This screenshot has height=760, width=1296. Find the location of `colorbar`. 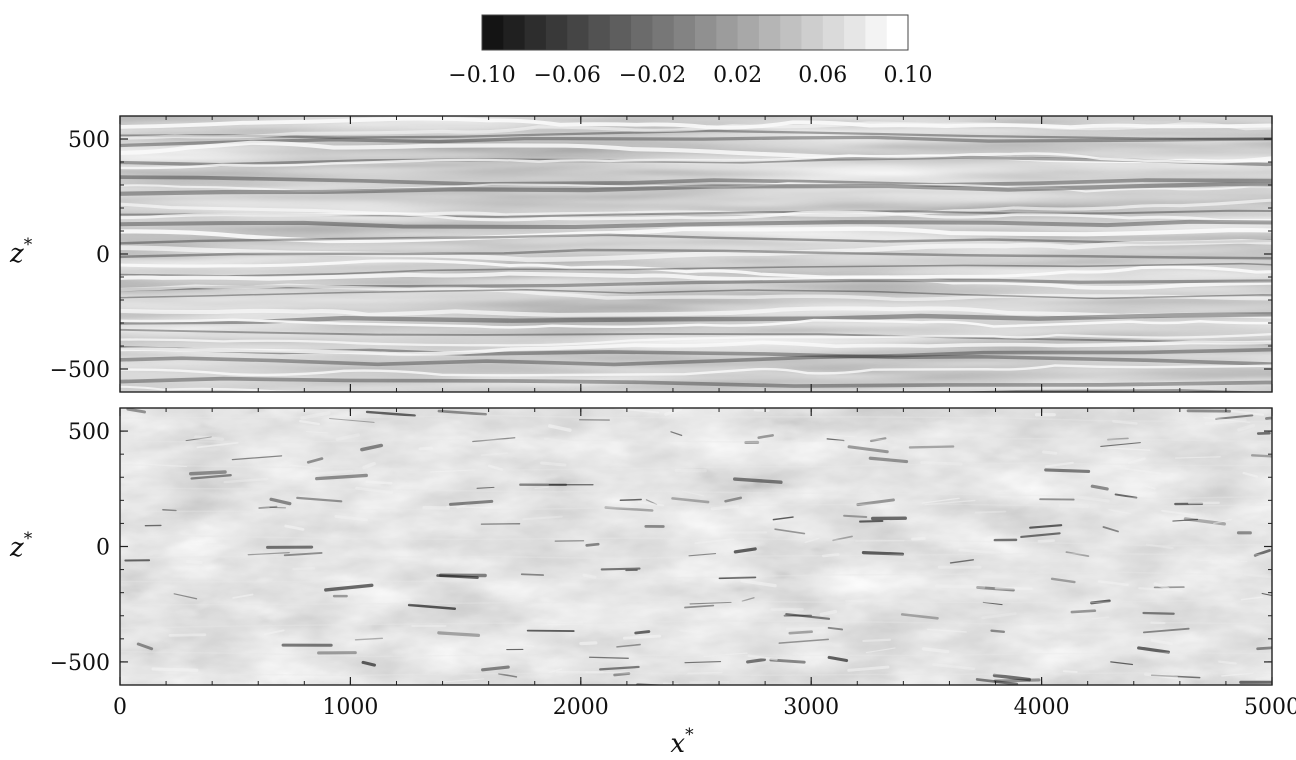

colorbar is located at coordinates (695, 32).